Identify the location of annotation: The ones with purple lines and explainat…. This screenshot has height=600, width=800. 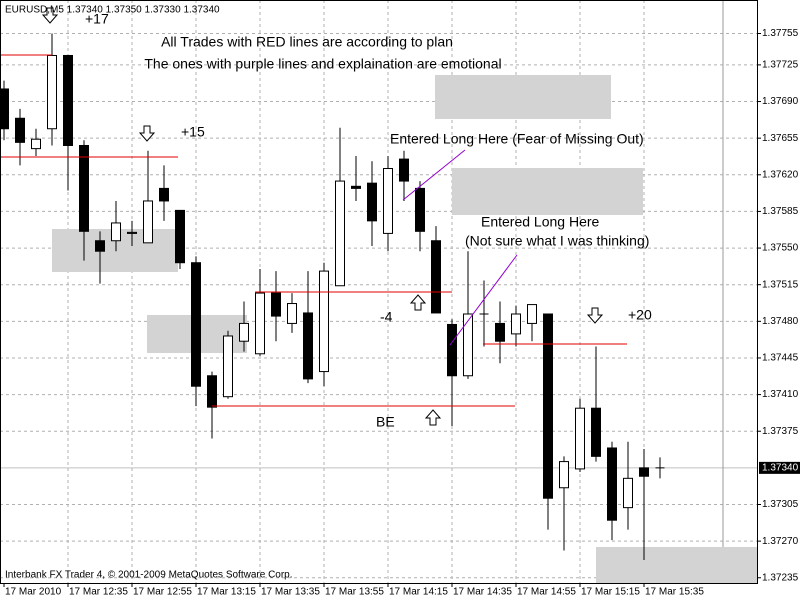
(322, 64).